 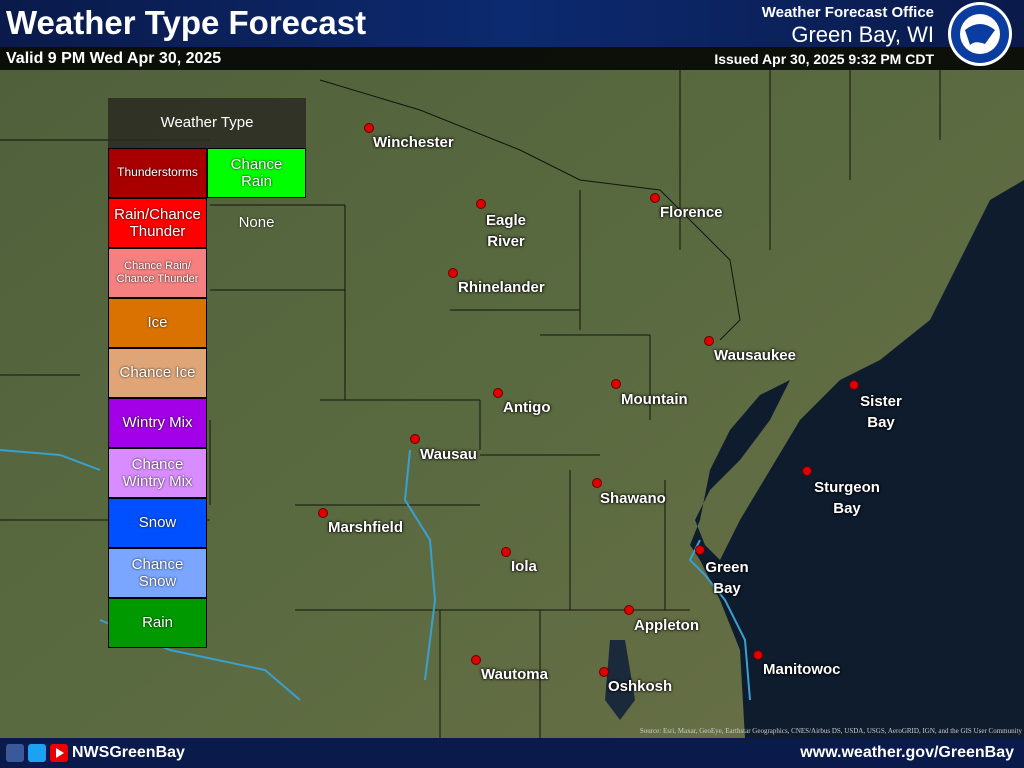 I want to click on city-label: Appleton, so click(x=666, y=625).